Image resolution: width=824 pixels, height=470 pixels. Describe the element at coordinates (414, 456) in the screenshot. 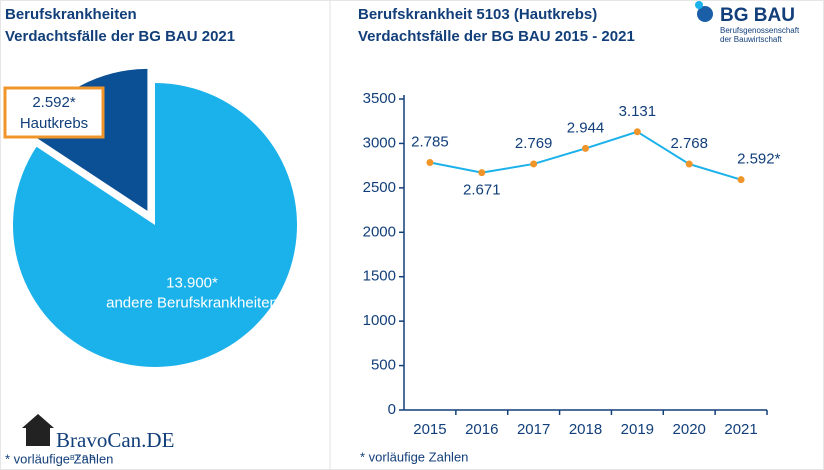

I see `line-note: * vorläufige Zahlen` at that location.